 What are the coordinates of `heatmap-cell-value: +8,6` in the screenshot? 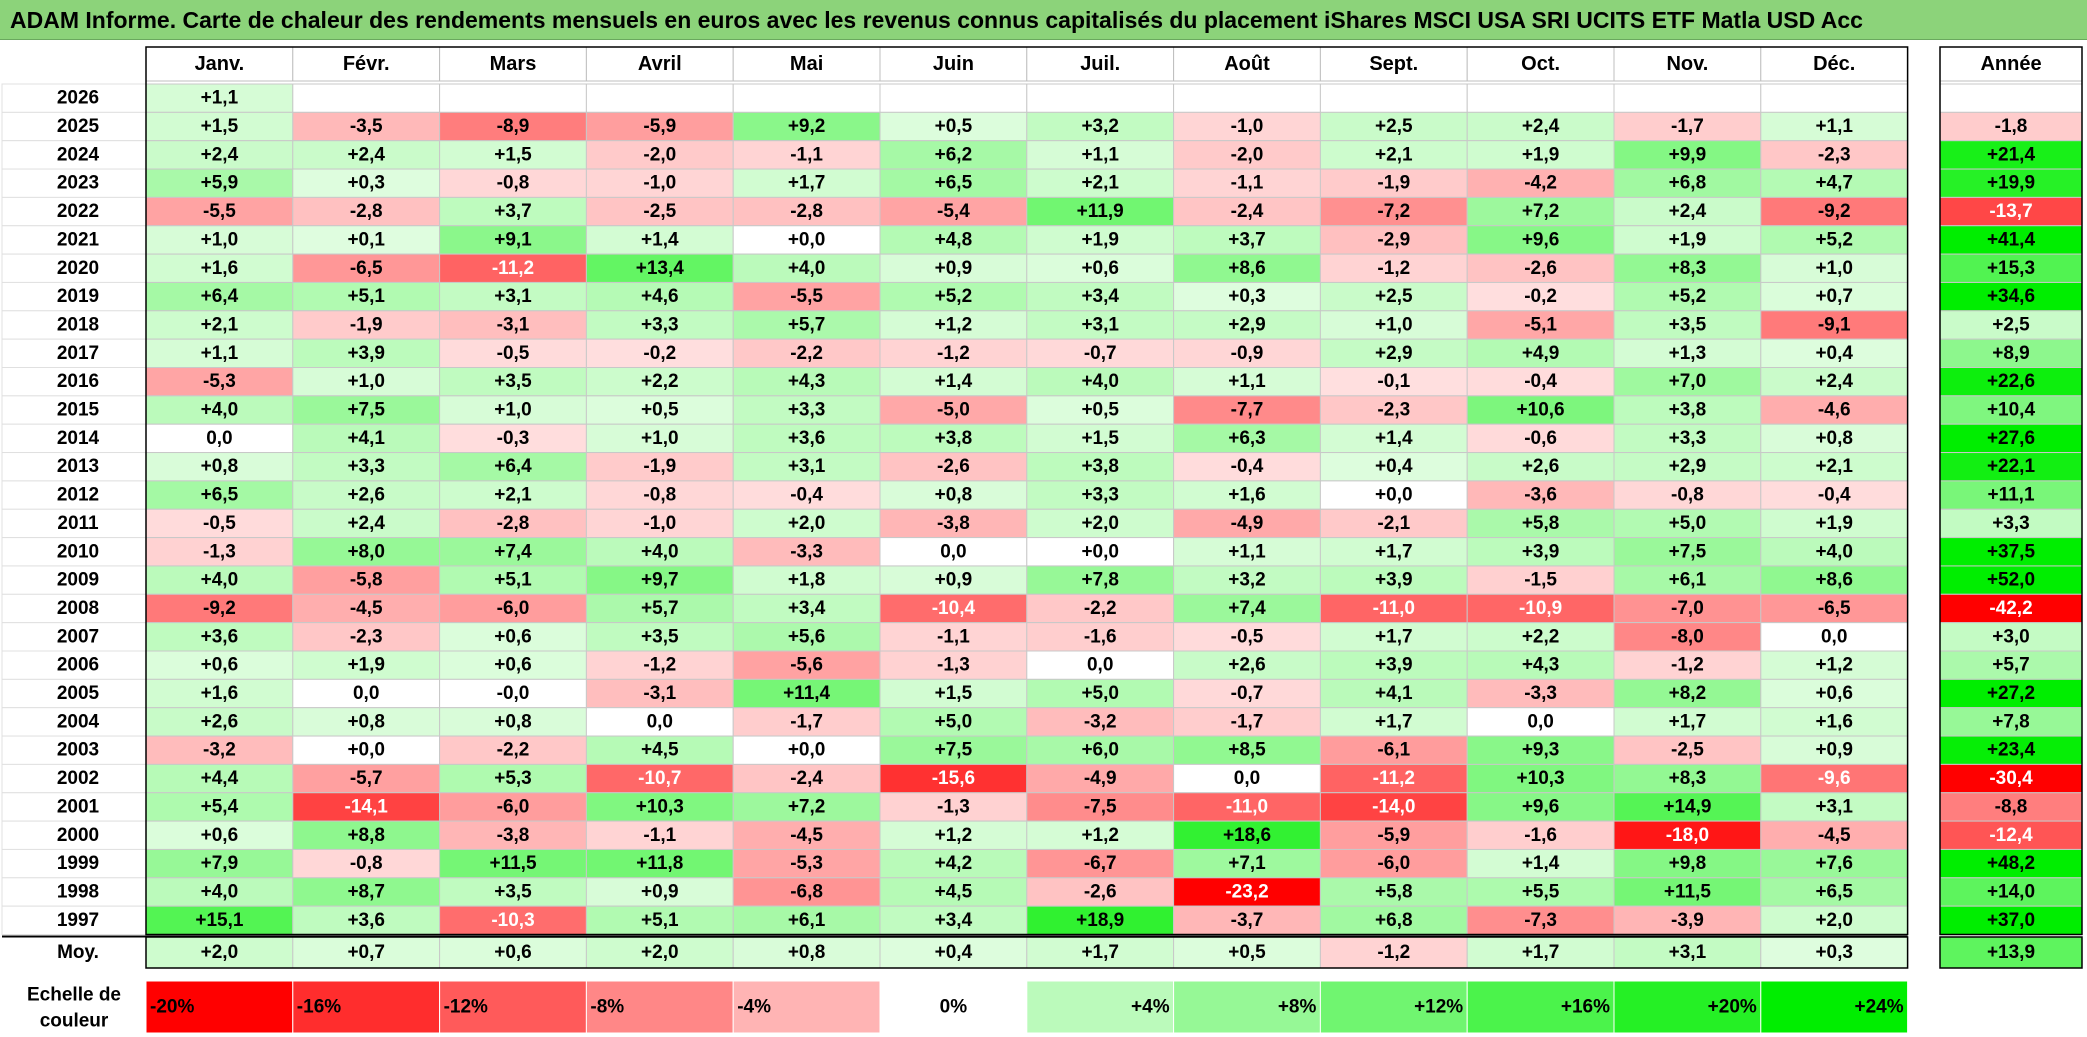 It's located at (1834, 580).